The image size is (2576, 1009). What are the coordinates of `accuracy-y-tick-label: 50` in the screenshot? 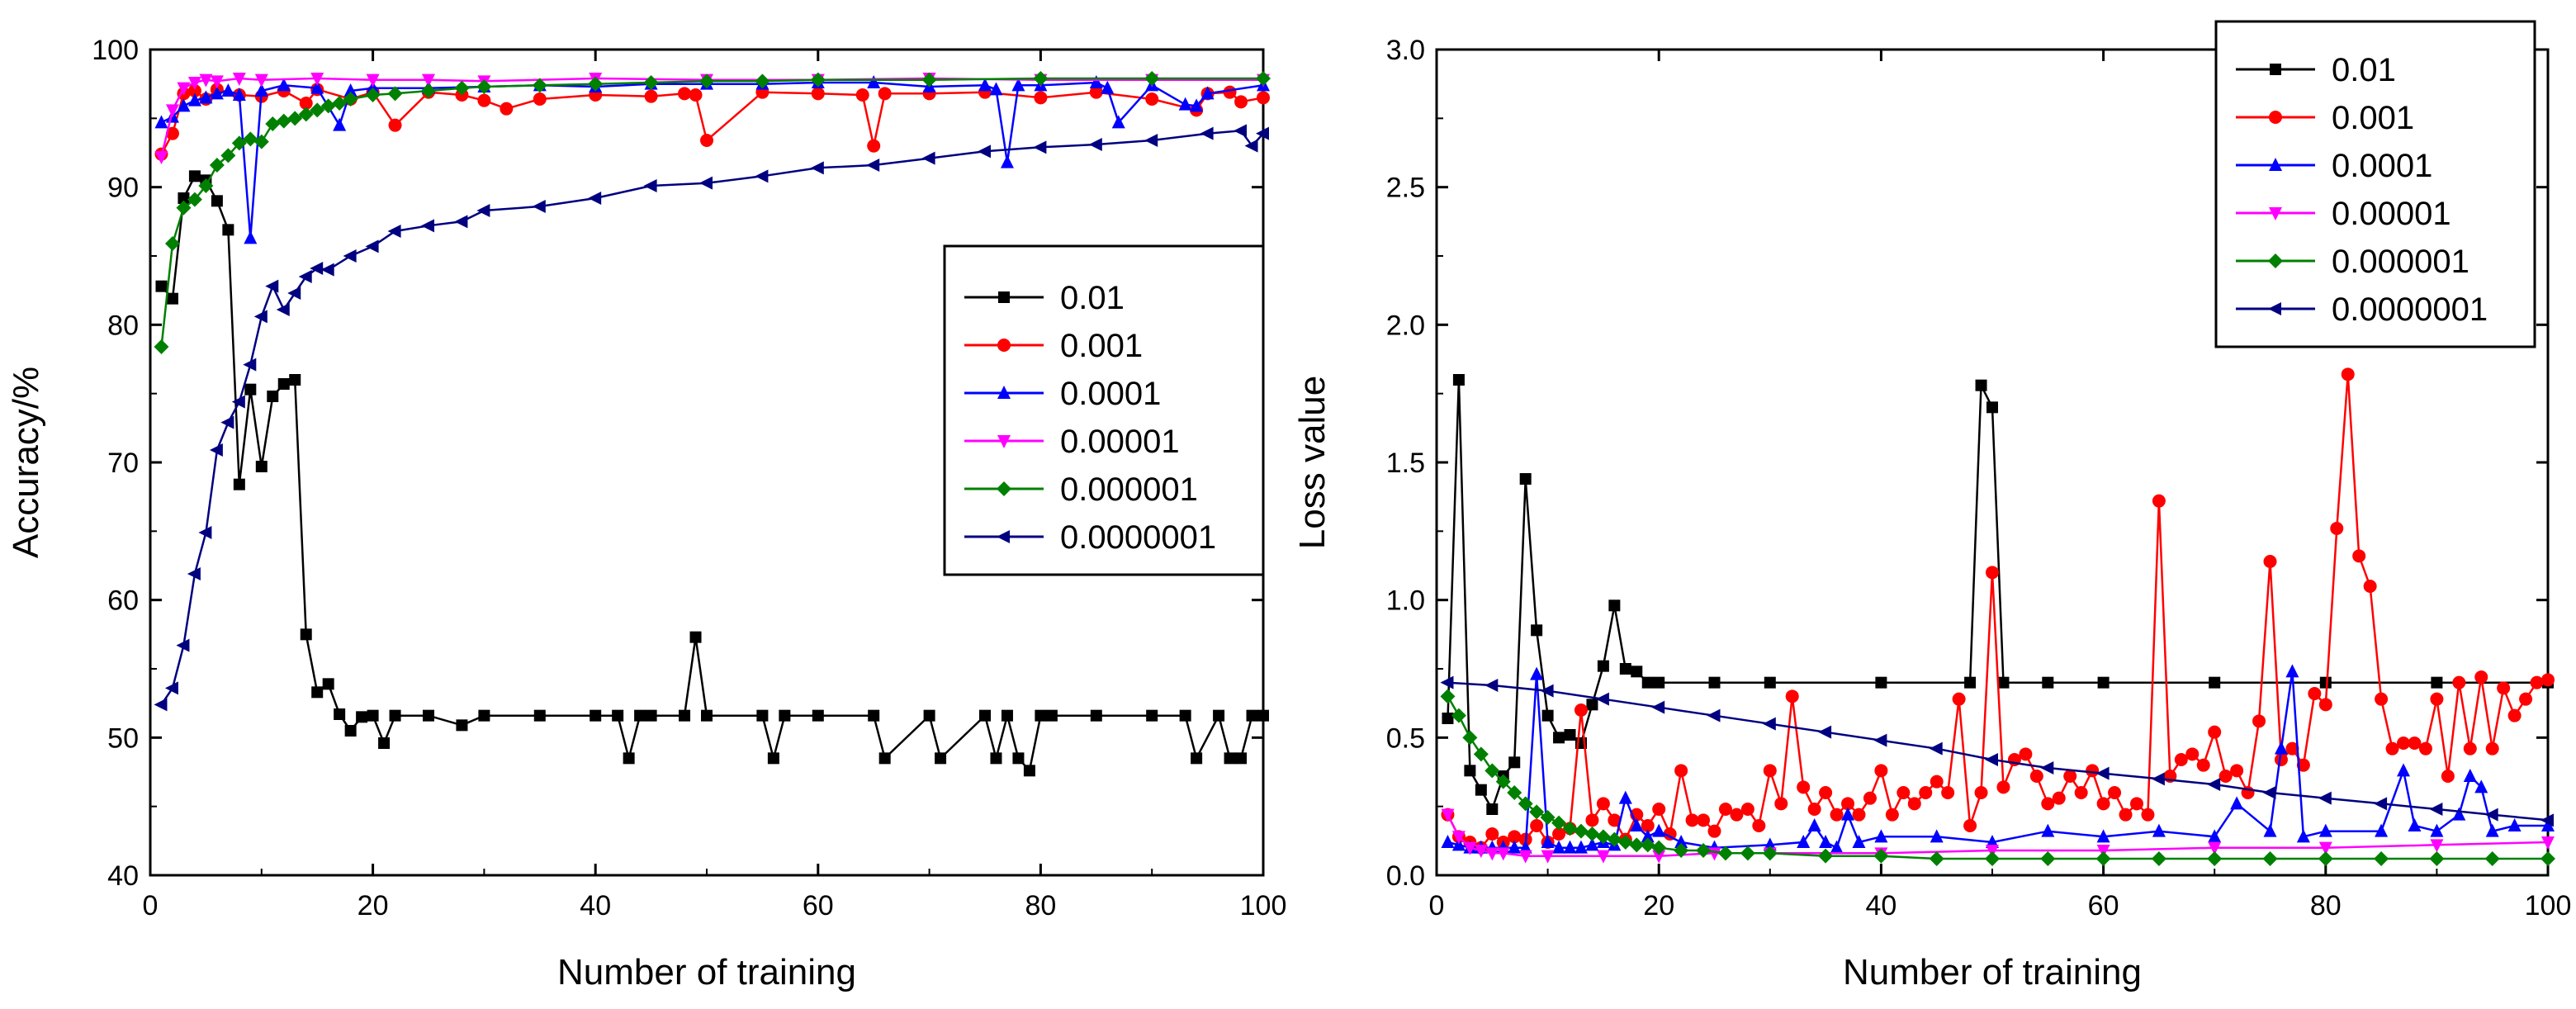 It's located at (123, 738).